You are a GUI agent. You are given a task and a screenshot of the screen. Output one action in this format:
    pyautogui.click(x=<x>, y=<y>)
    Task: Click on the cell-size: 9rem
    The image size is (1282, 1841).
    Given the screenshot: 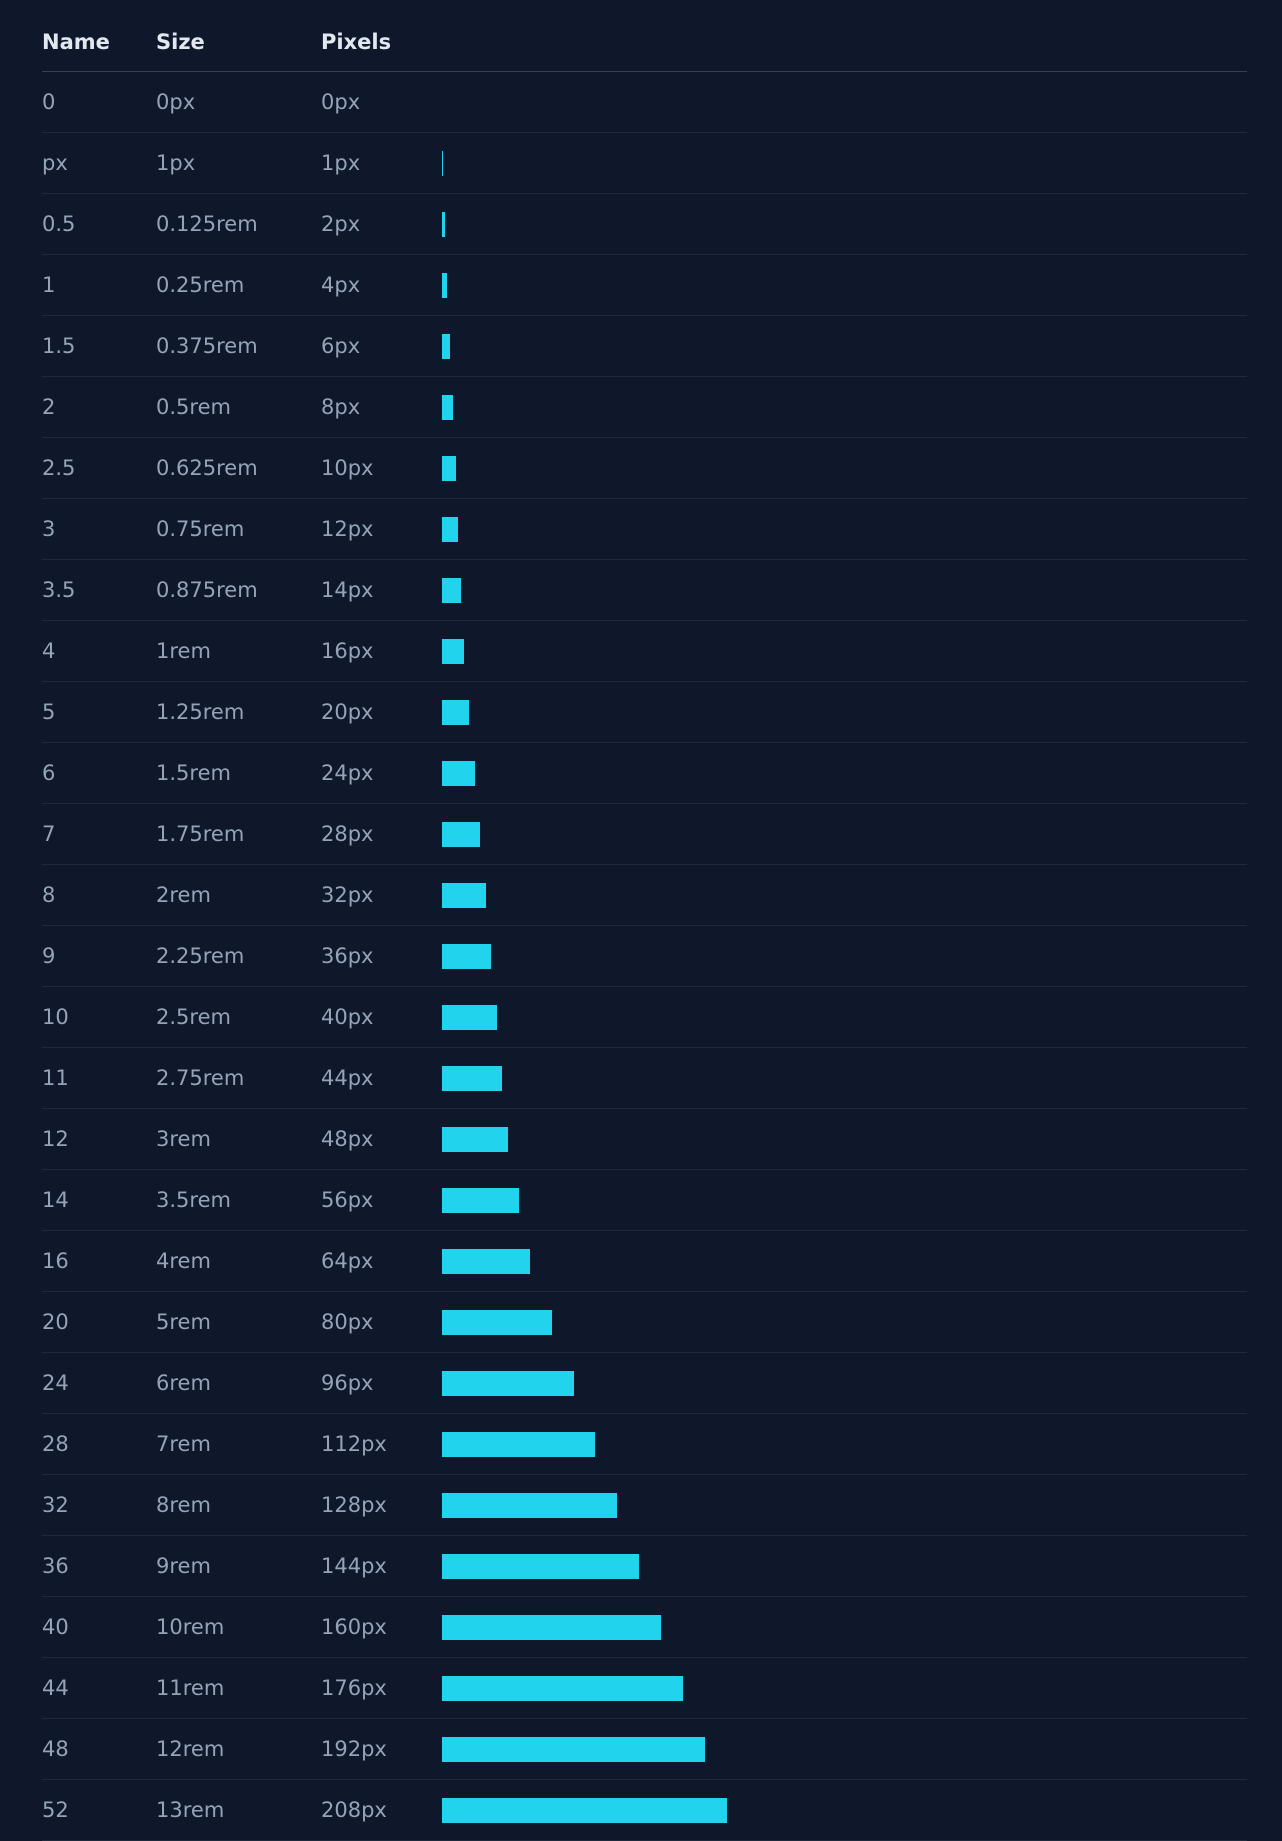 What is the action you would take?
    pyautogui.click(x=183, y=1566)
    